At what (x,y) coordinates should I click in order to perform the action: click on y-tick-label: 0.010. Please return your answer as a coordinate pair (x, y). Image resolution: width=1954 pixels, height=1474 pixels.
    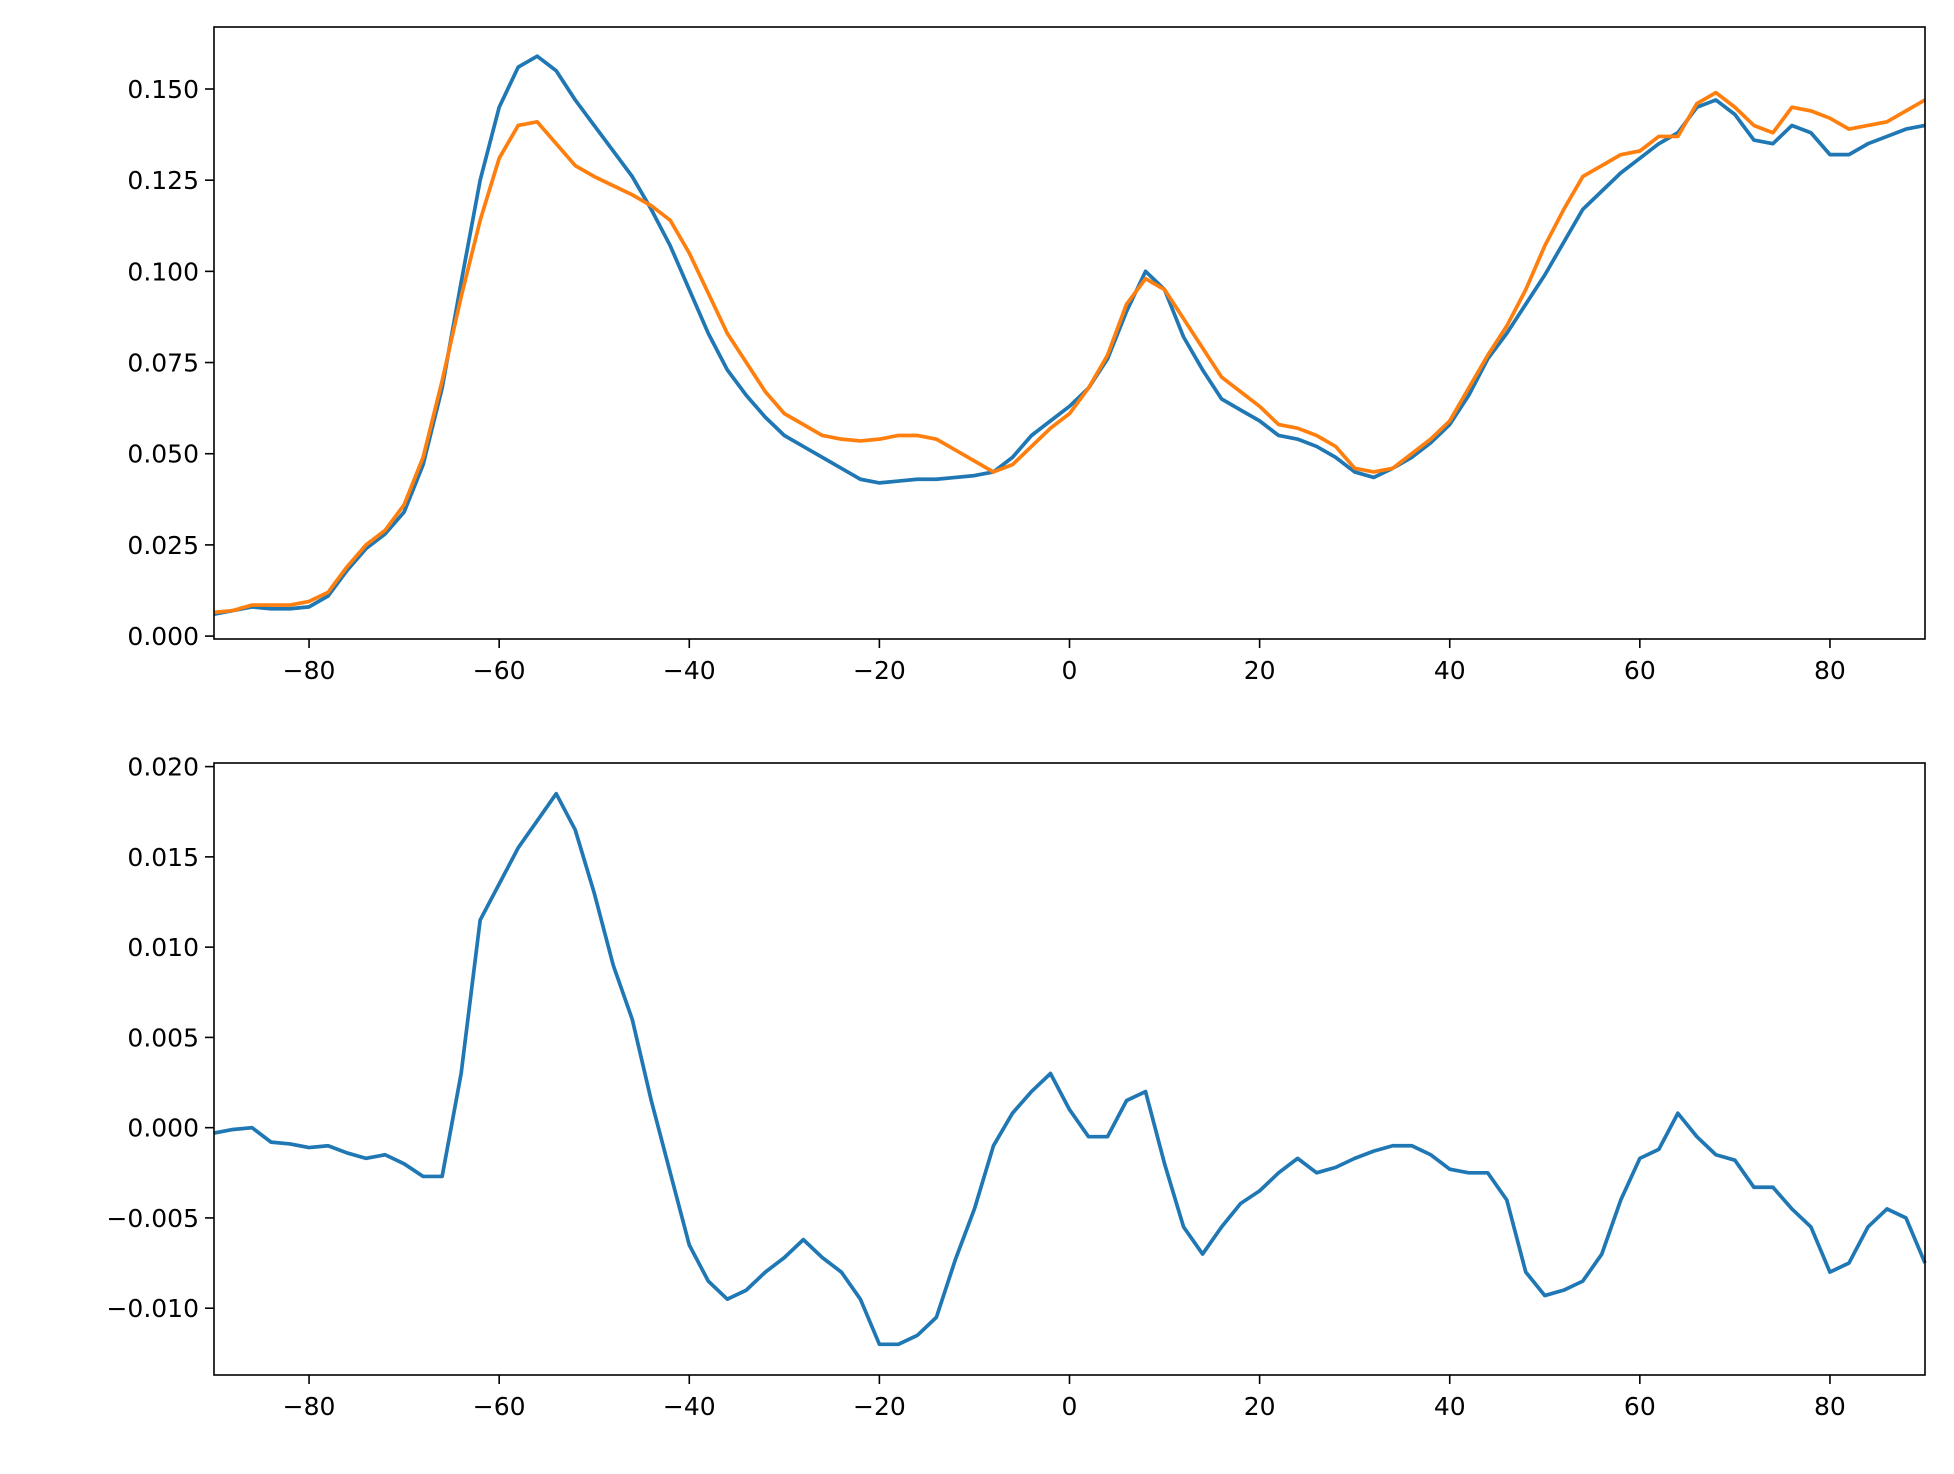
    Looking at the image, I should click on (163, 947).